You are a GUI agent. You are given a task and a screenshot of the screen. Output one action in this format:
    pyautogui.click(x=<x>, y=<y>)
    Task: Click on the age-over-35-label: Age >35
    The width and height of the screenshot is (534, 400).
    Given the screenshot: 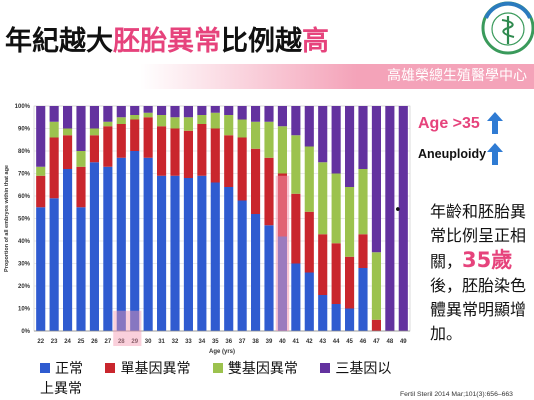 What is the action you would take?
    pyautogui.click(x=449, y=123)
    